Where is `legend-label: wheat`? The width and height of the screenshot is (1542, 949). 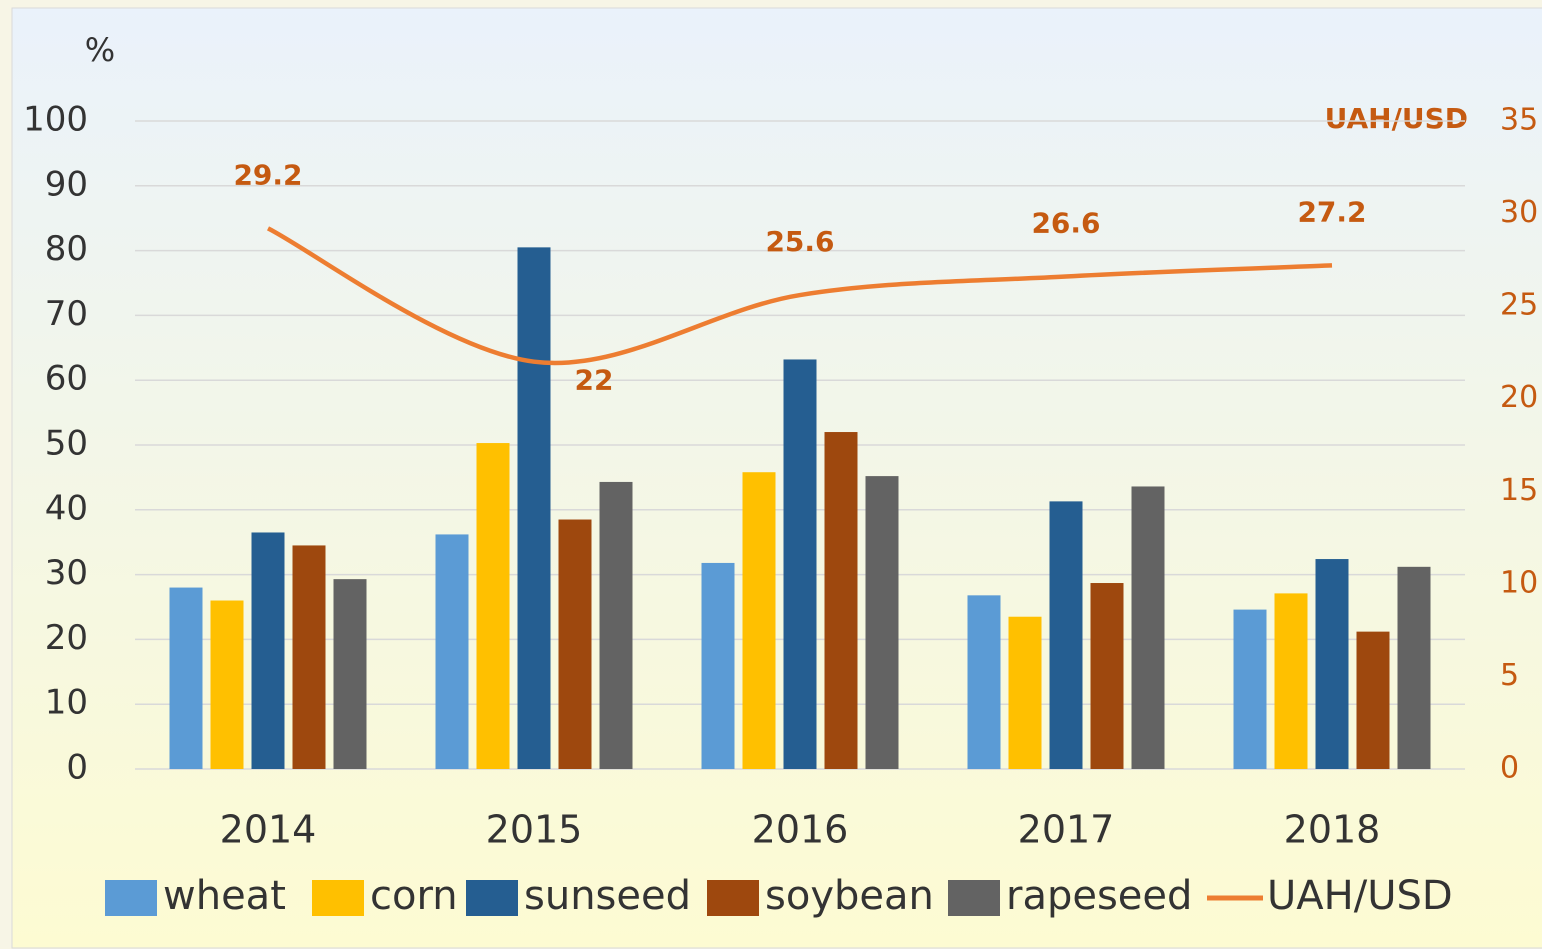 legend-label: wheat is located at coordinates (224, 896).